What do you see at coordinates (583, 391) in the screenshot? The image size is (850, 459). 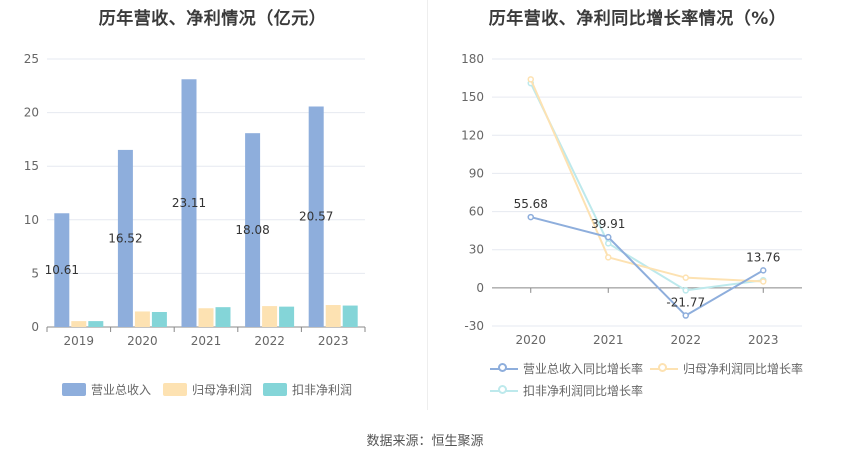 I see `legend-label-deducted-profit-growth: 扣非净利润同比增长率` at bounding box center [583, 391].